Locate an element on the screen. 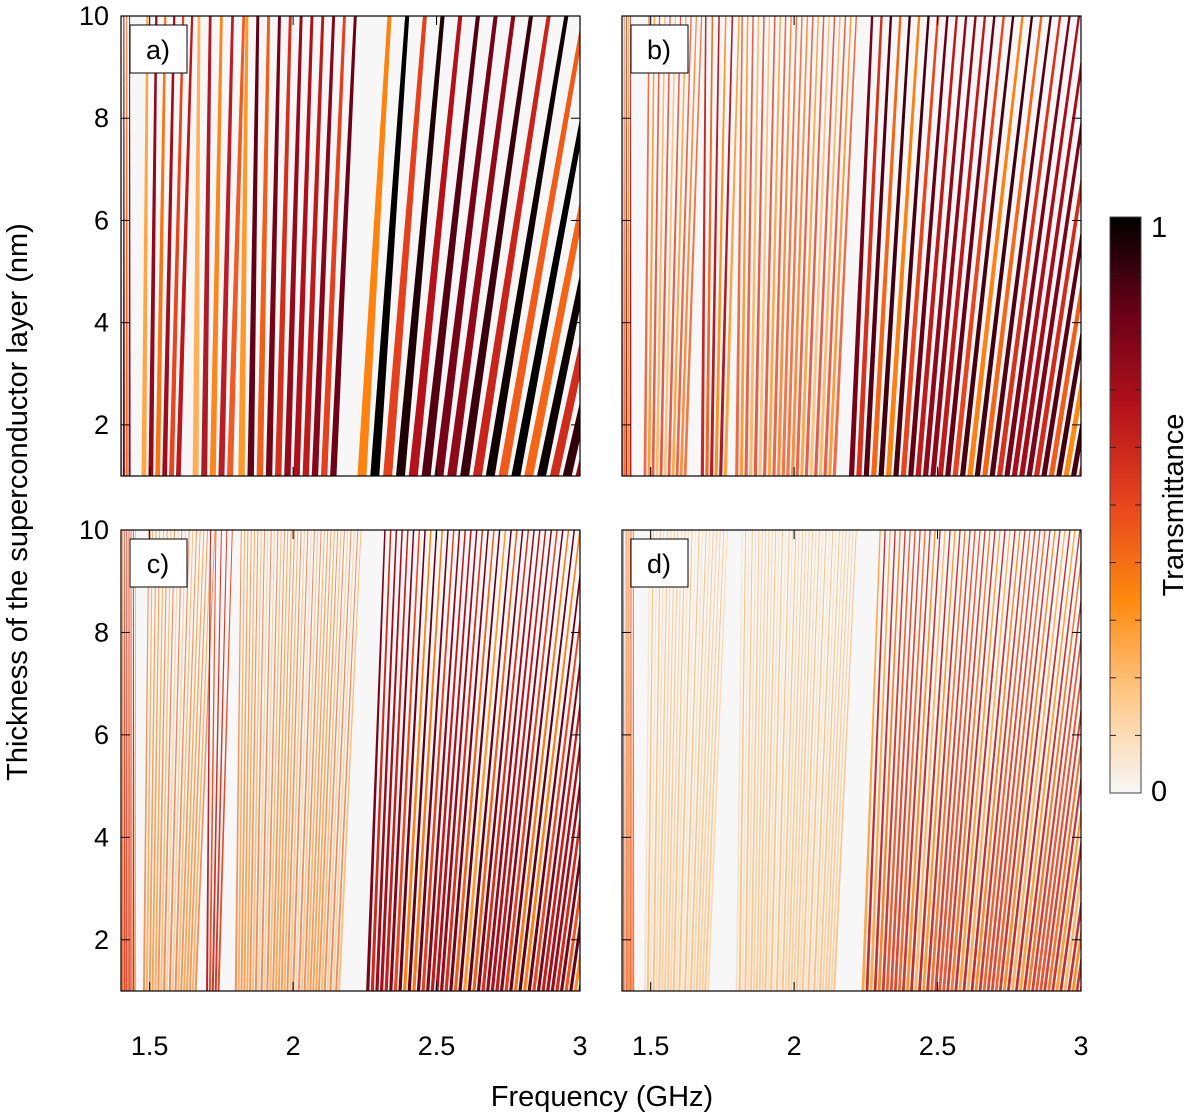 The width and height of the screenshot is (1191, 1115). panel-label-box is located at coordinates (659, 49).